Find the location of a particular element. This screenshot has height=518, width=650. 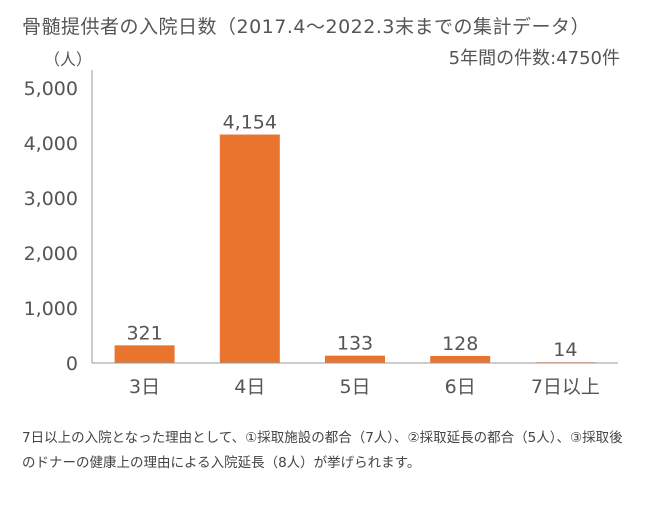

bar-value-label: 14 is located at coordinates (565, 350).